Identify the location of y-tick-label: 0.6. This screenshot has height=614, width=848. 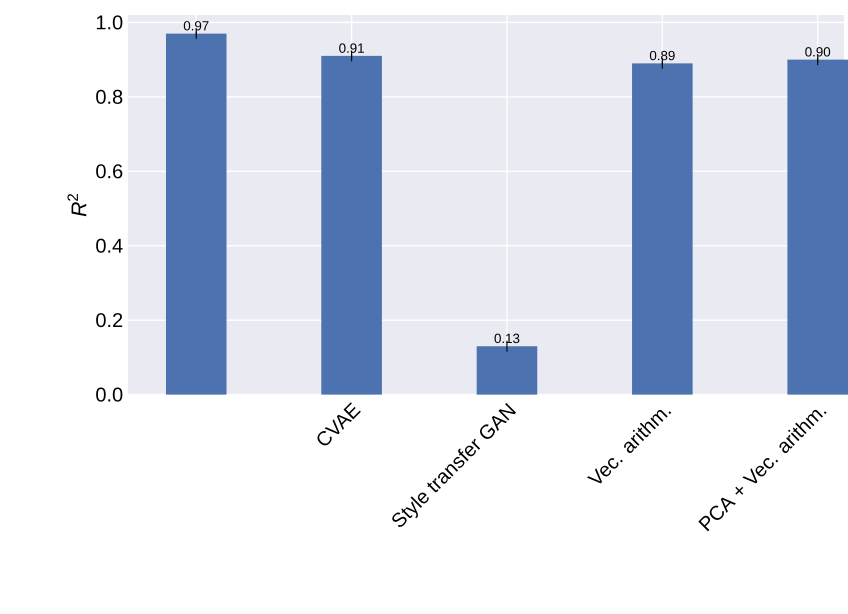
(109, 171).